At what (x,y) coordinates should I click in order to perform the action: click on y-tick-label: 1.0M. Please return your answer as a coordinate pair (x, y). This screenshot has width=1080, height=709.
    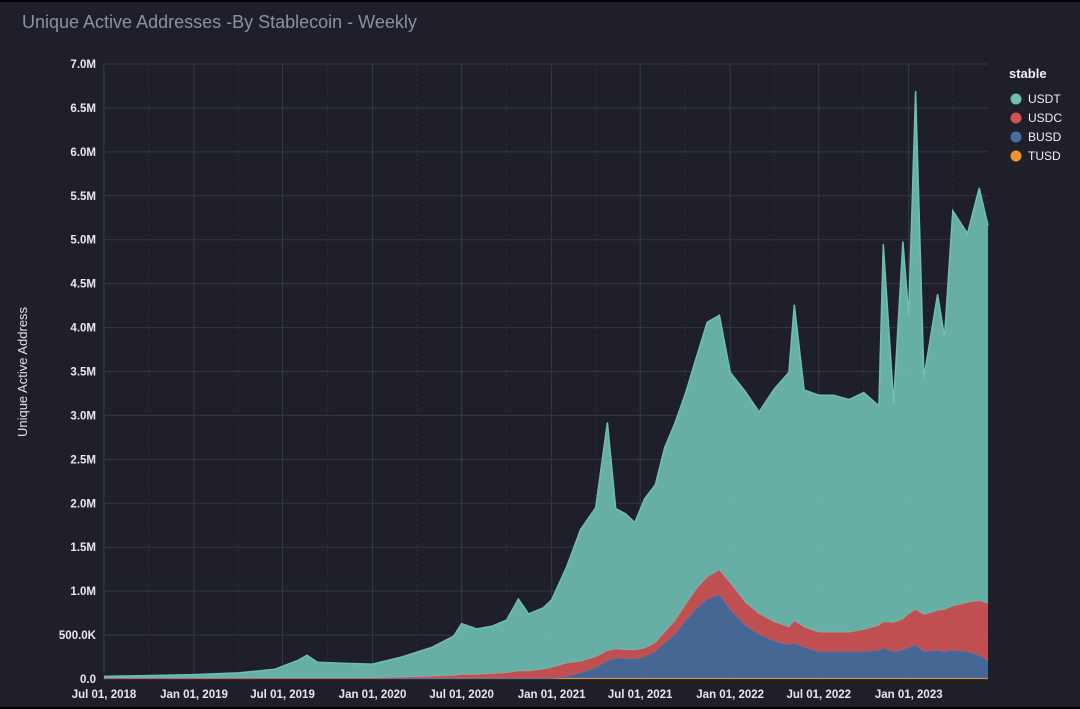
    Looking at the image, I should click on (83, 592).